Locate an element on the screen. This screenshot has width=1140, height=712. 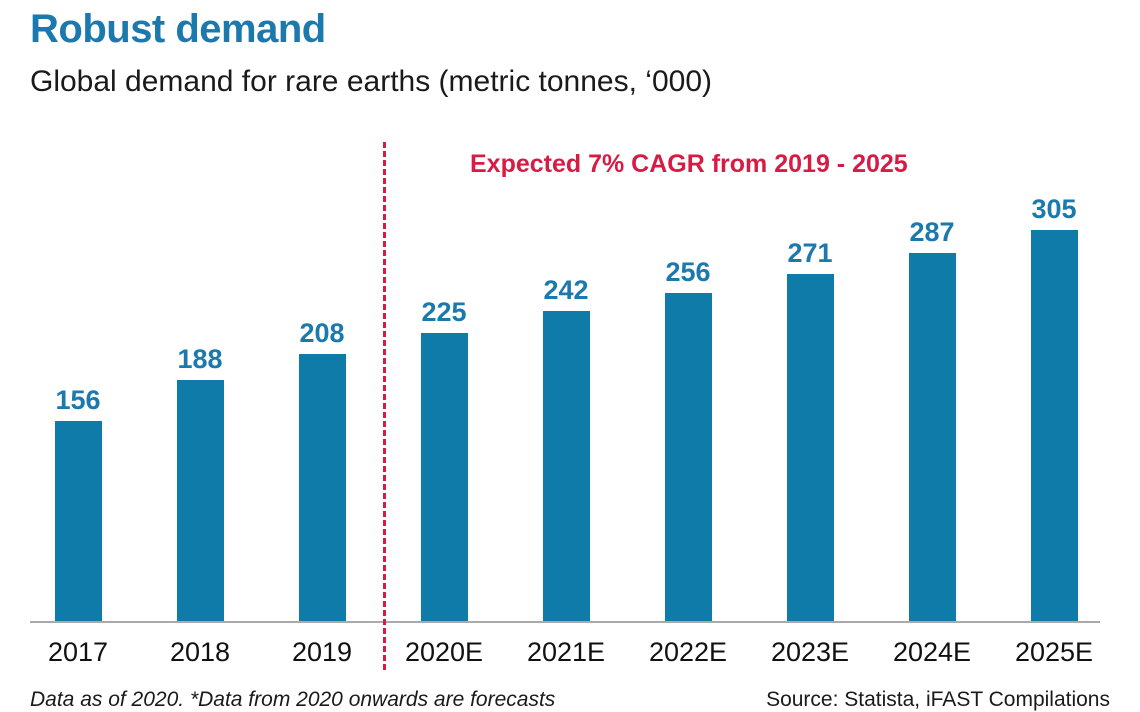
bar-group-2018: 188 is located at coordinates (200, 371).